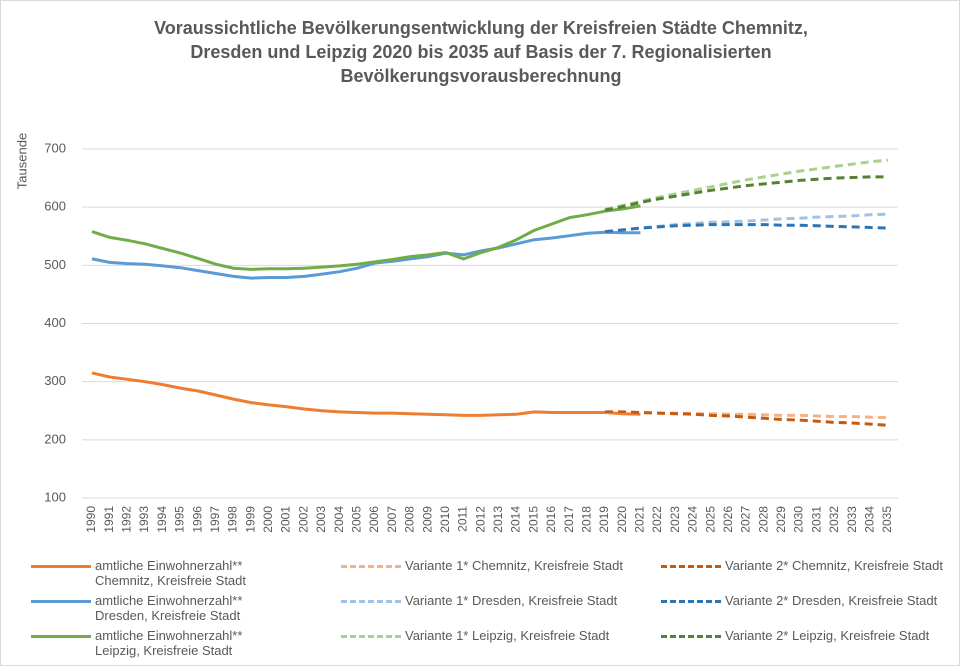 The image size is (960, 666). What do you see at coordinates (675, 519) in the screenshot?
I see `x-tick-label: 2023` at bounding box center [675, 519].